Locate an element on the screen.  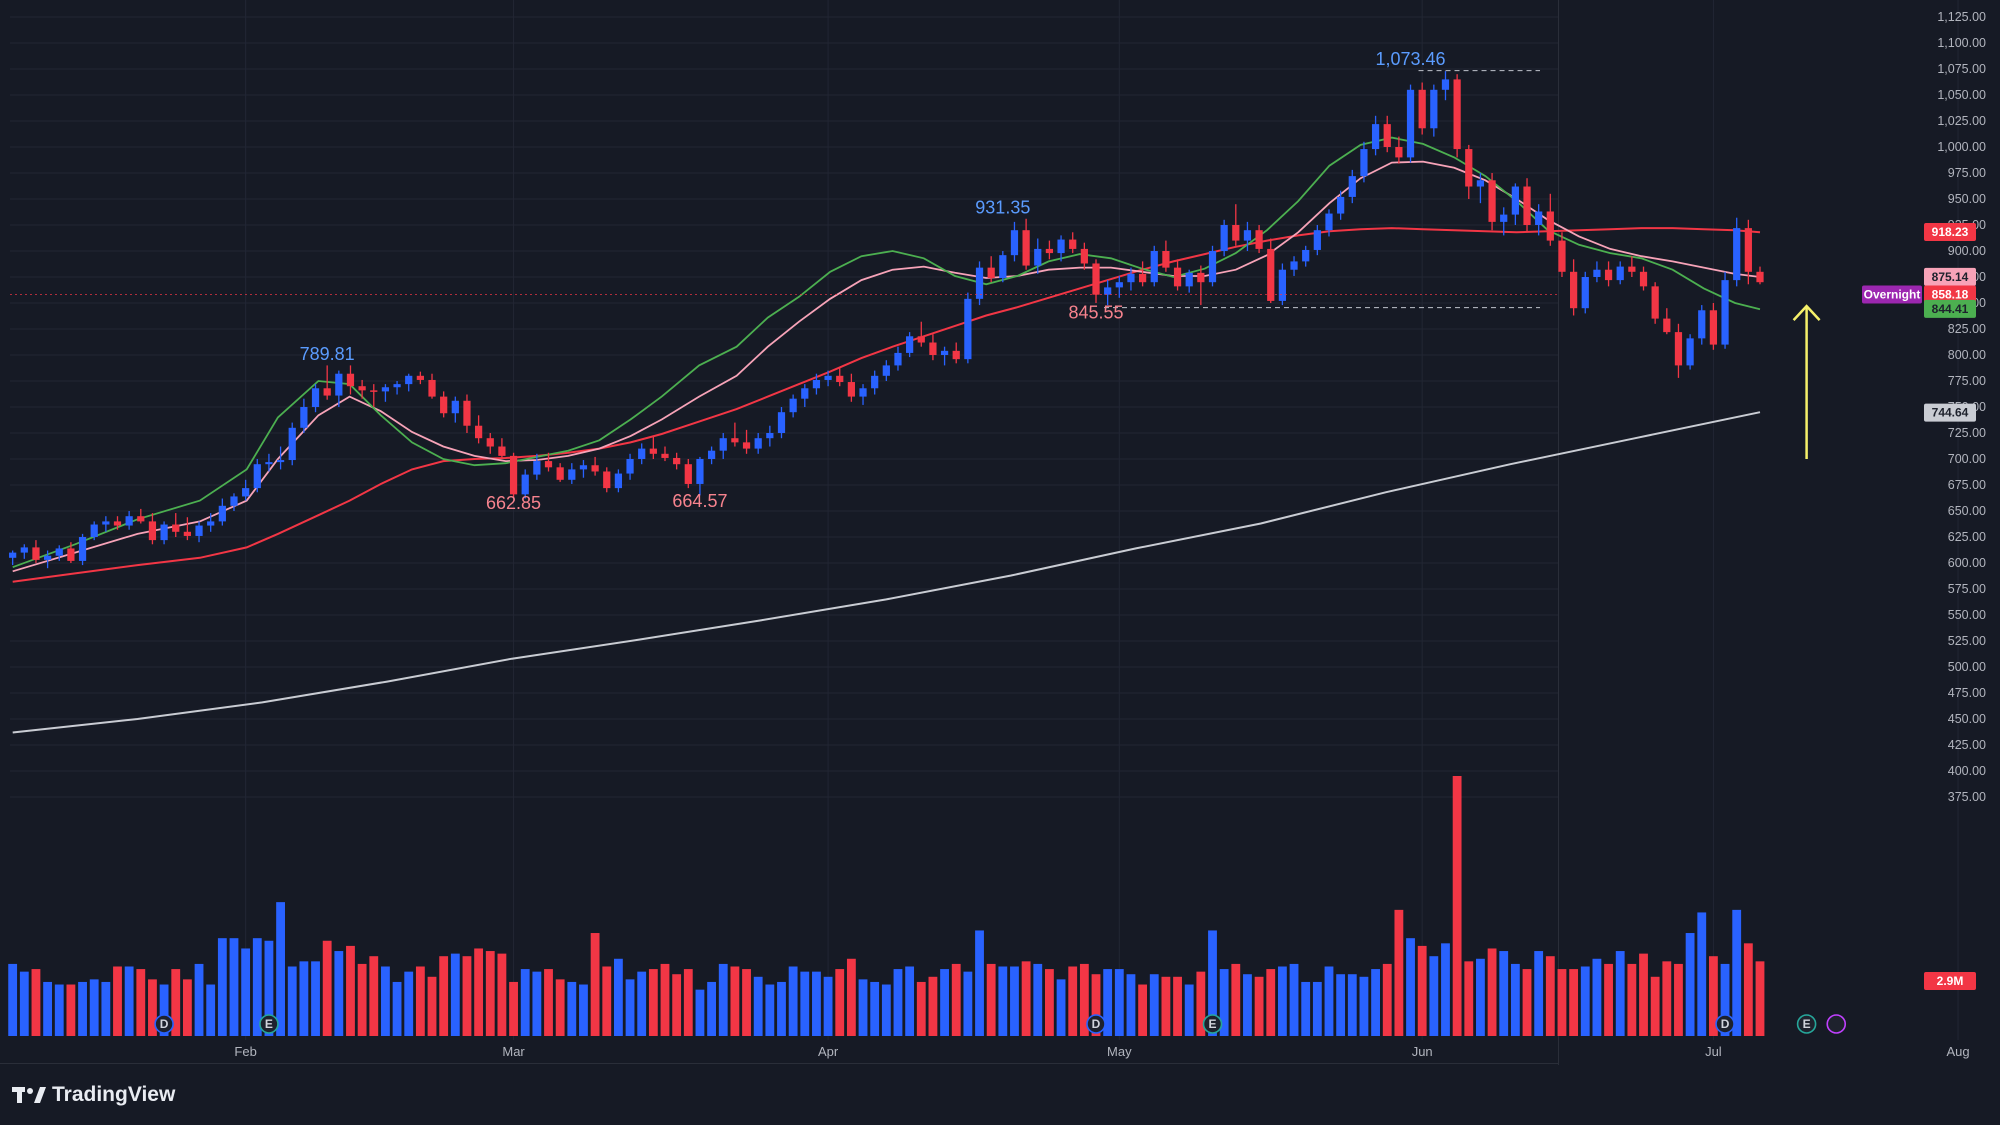
tradingview-logo: TradingView is located at coordinates (93, 1095).